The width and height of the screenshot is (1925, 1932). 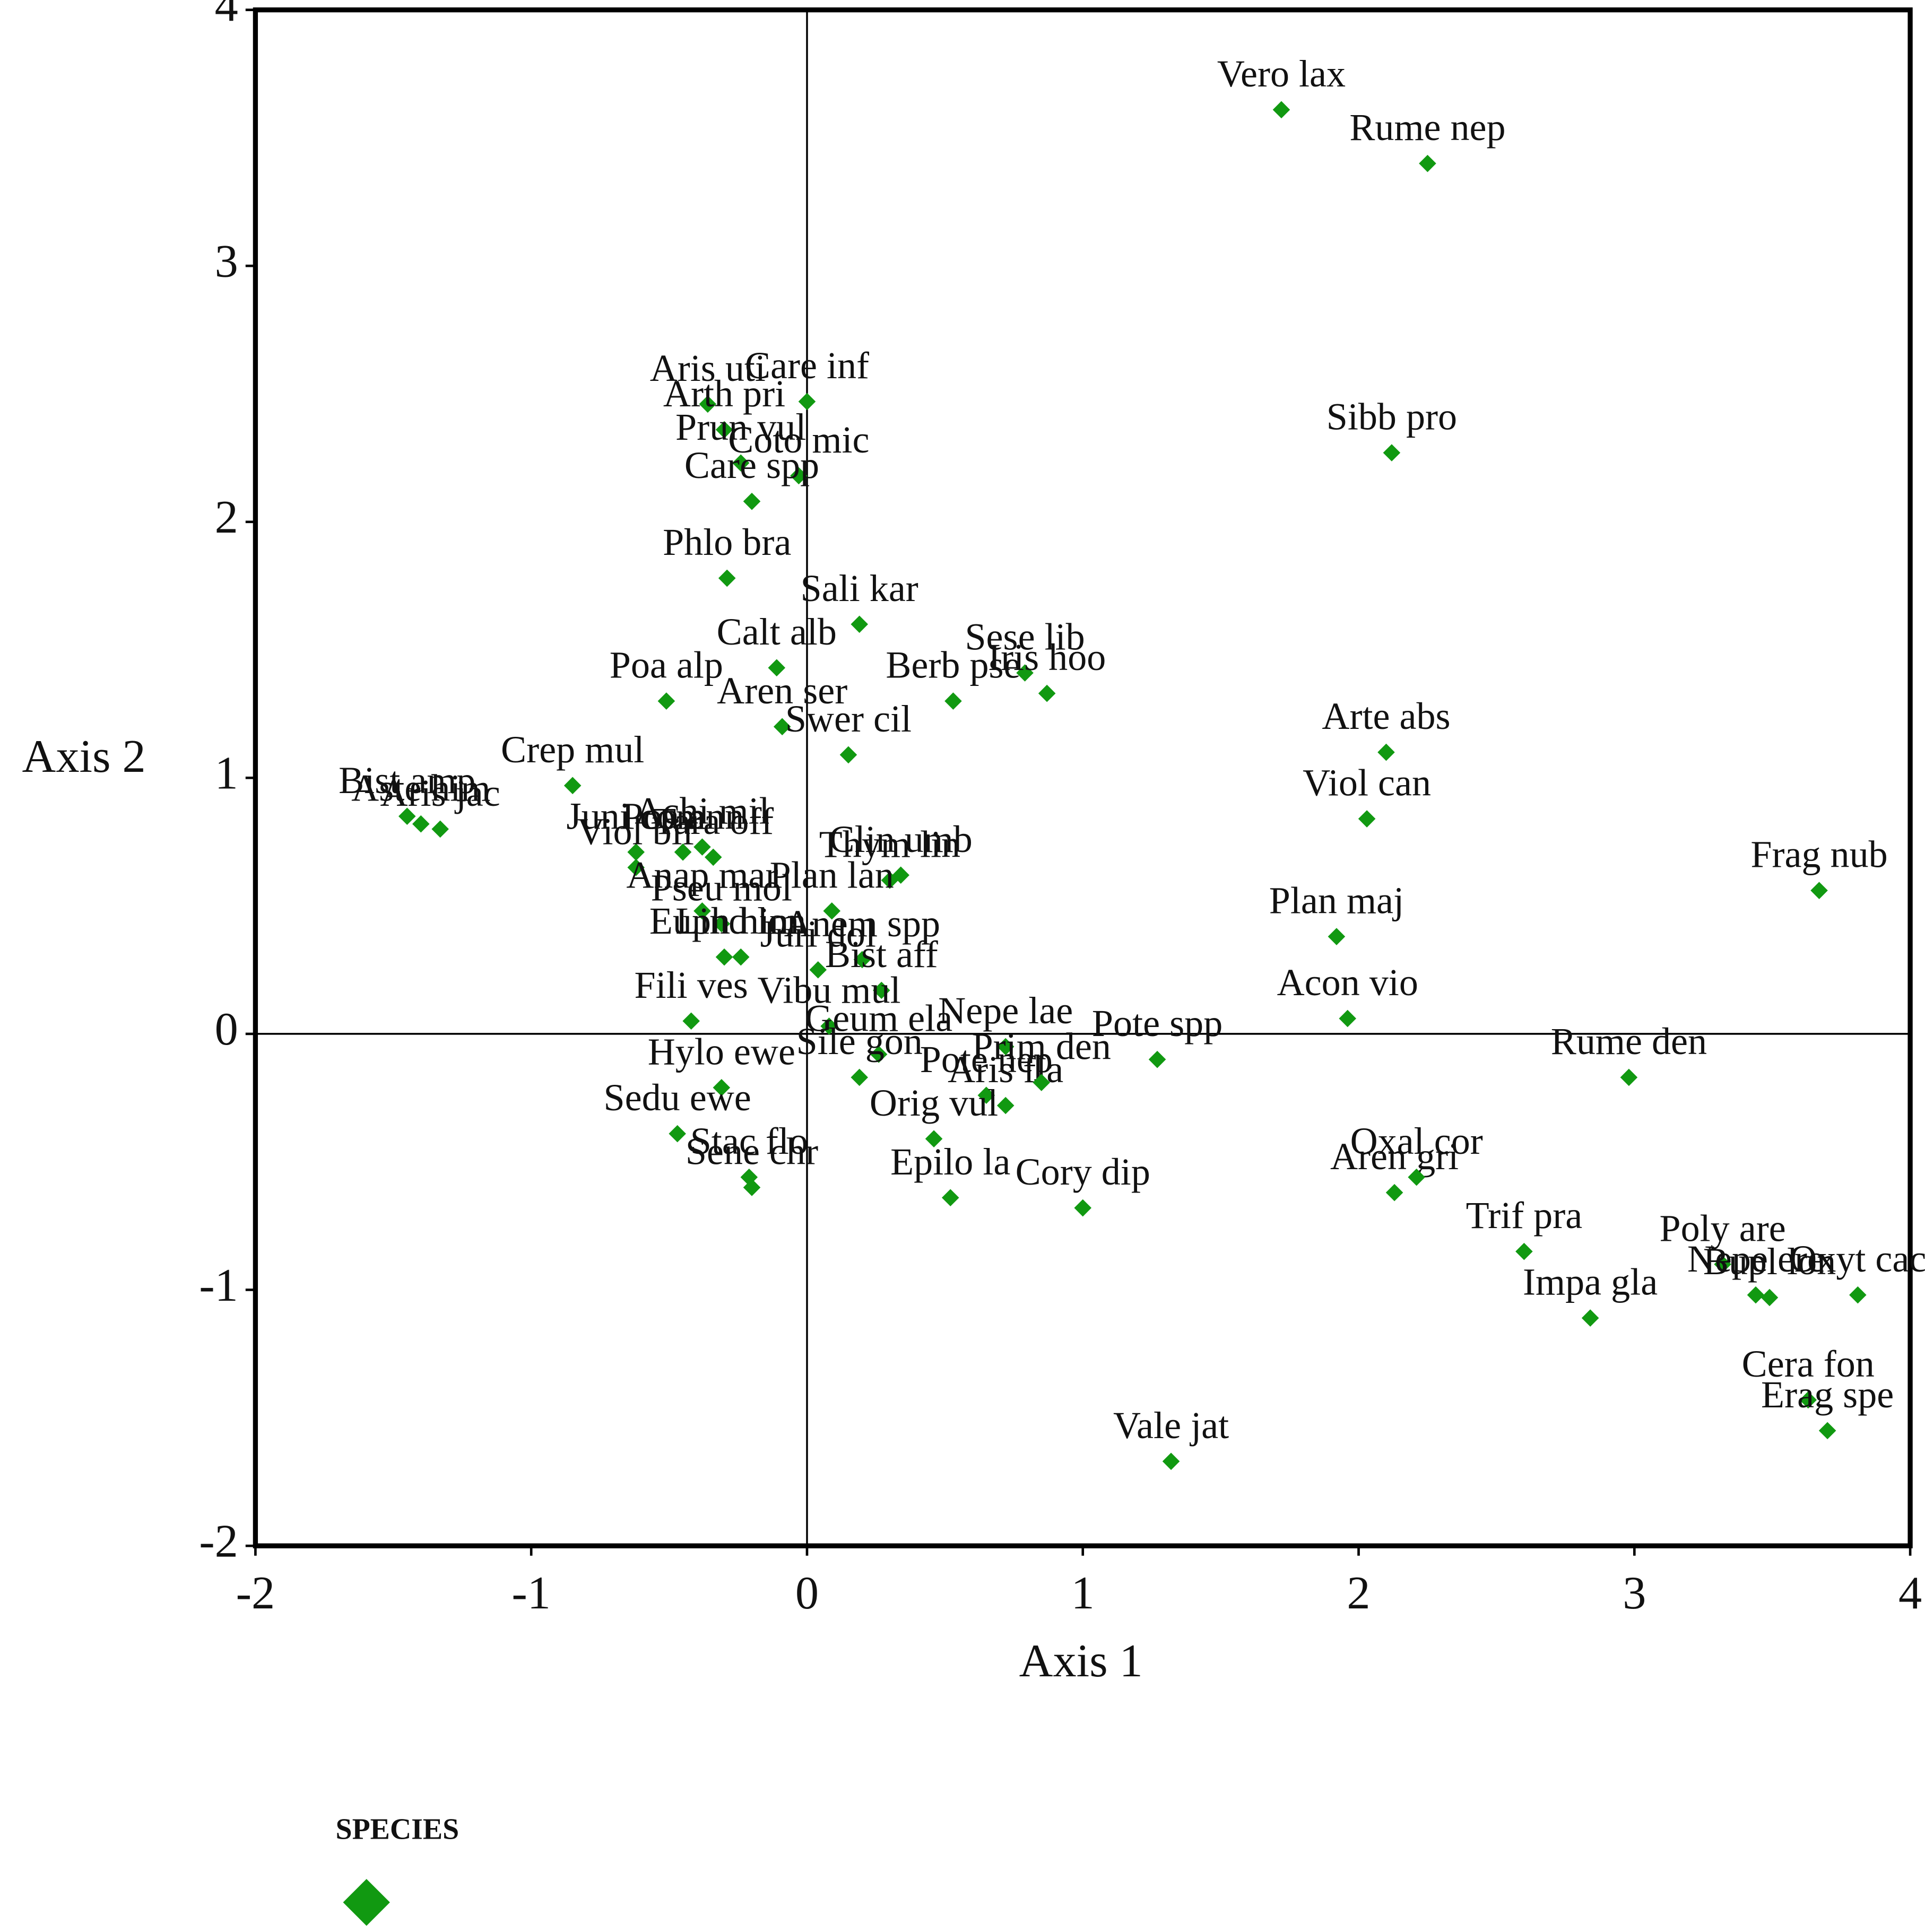 I want to click on point-label: Plan maj, so click(x=1337, y=901).